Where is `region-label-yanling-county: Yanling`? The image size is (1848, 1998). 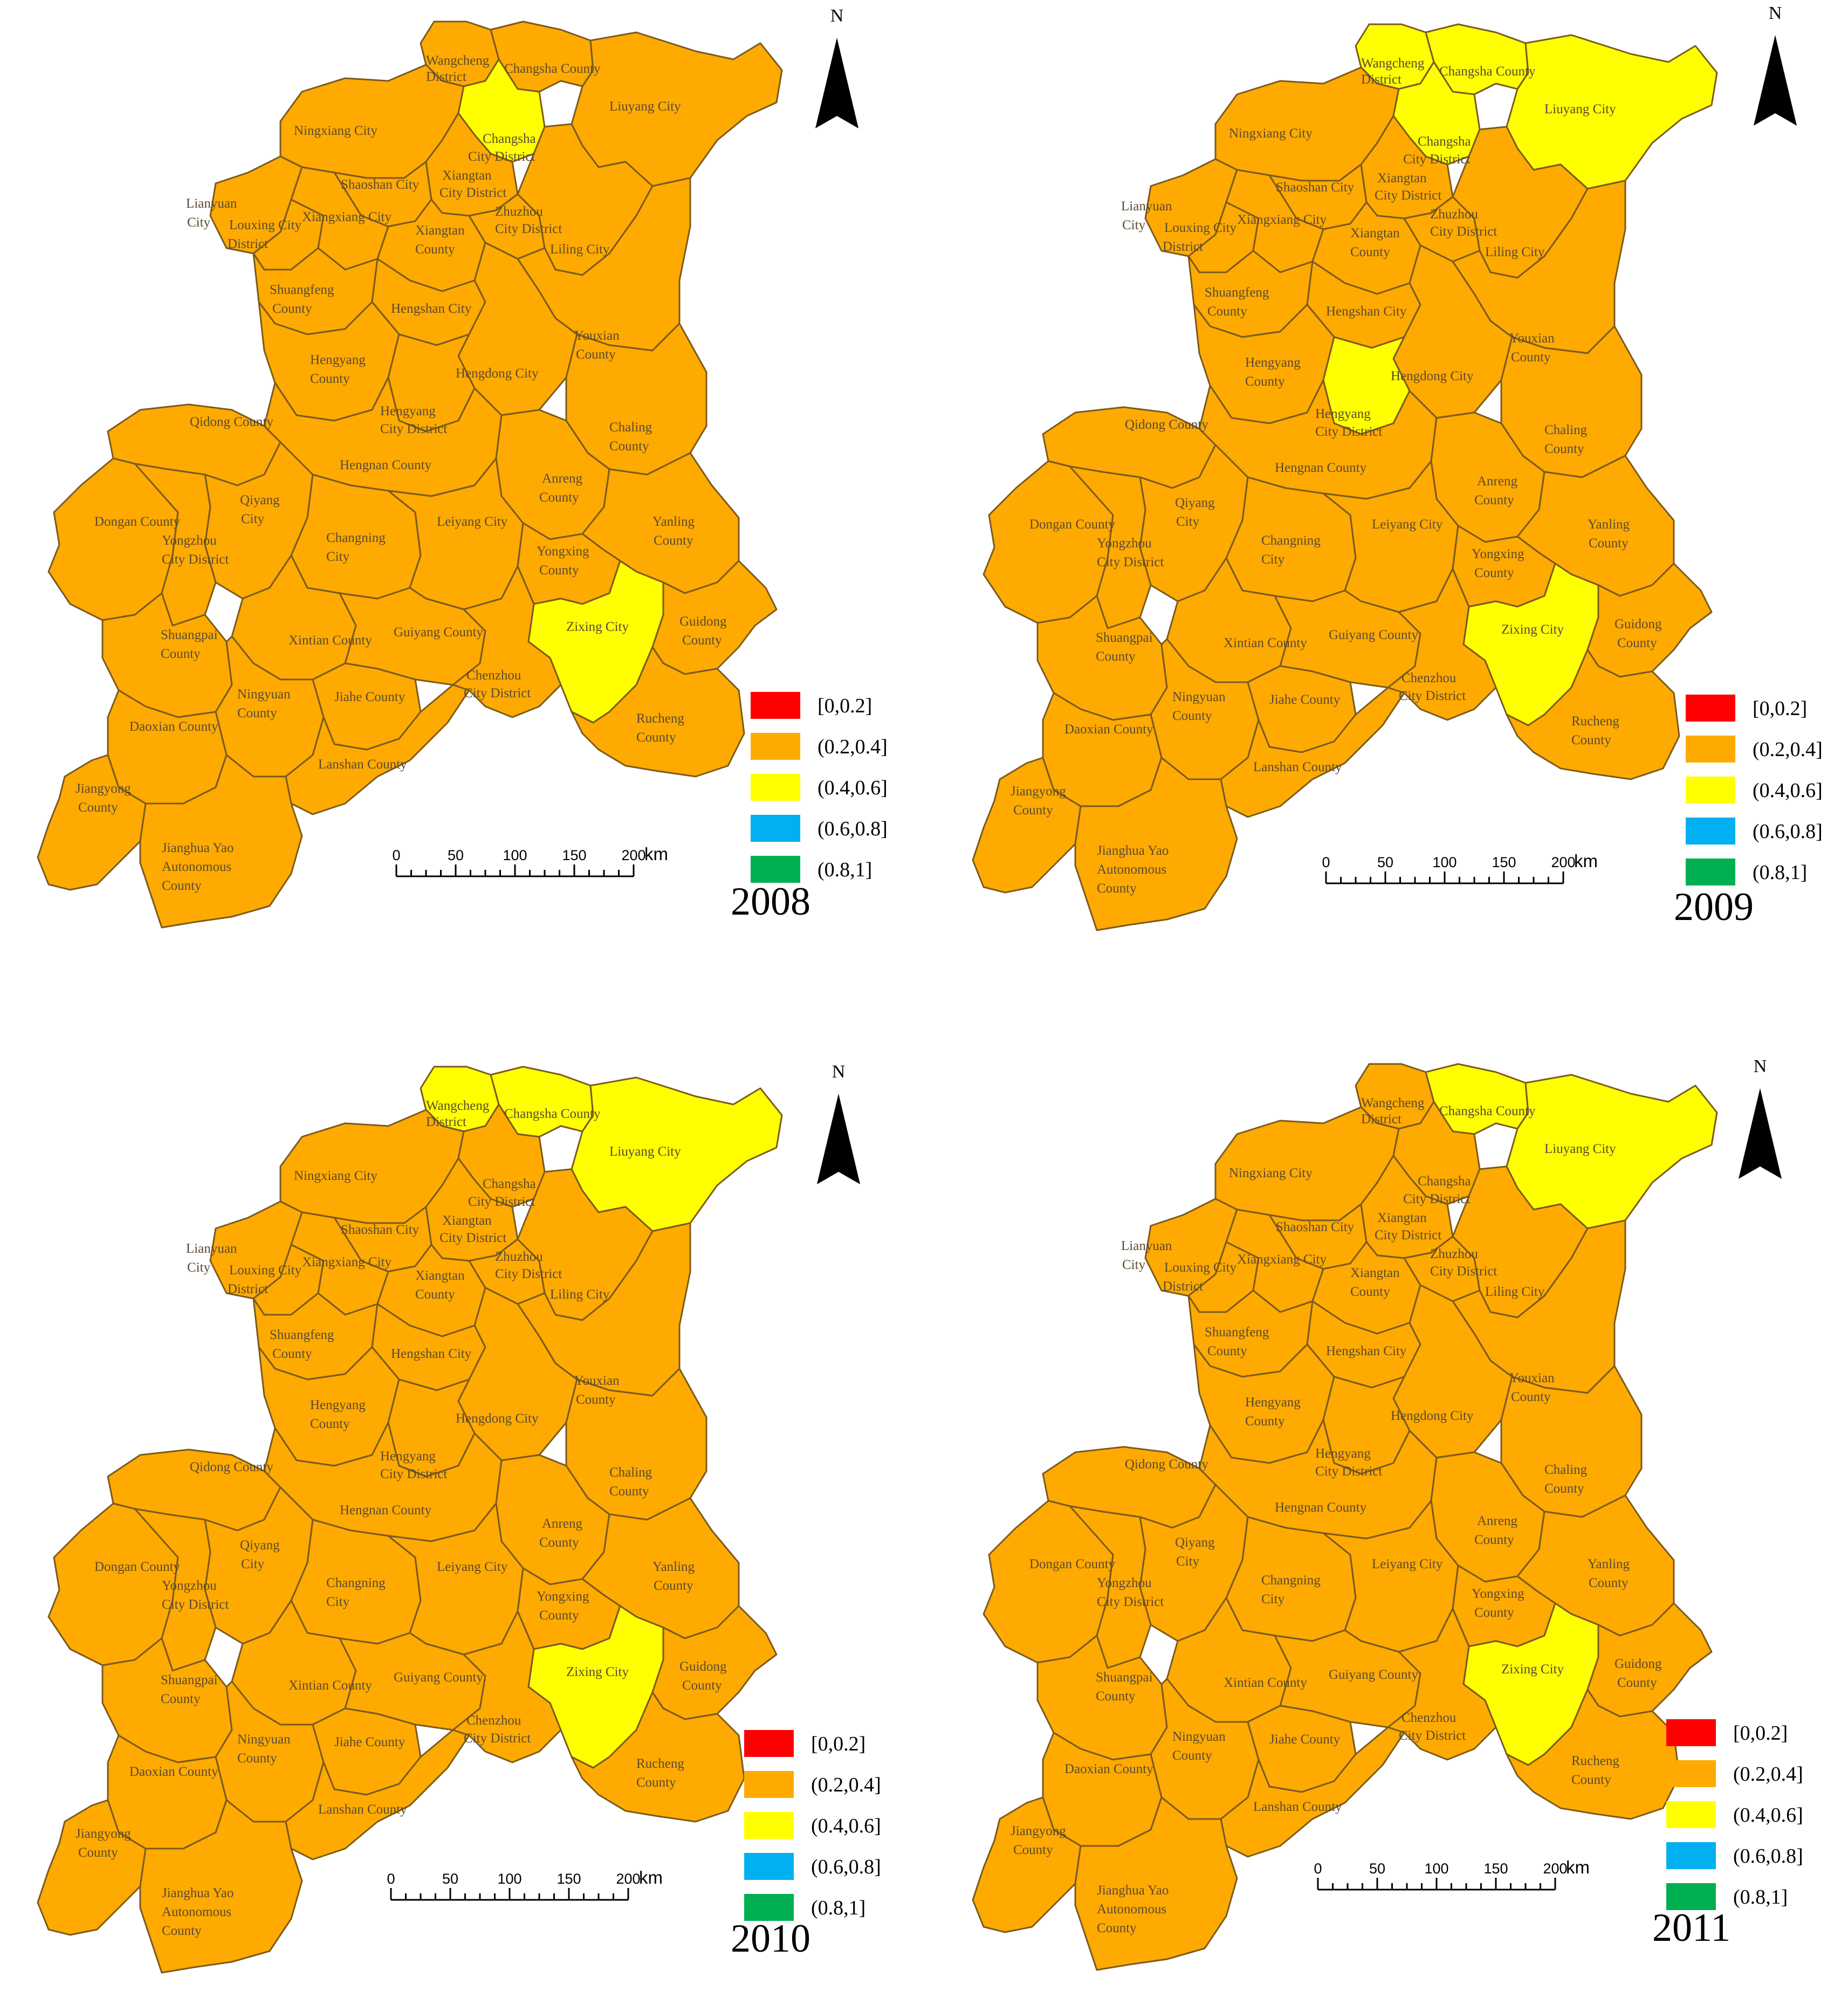
region-label-yanling-county: Yanling is located at coordinates (1609, 524).